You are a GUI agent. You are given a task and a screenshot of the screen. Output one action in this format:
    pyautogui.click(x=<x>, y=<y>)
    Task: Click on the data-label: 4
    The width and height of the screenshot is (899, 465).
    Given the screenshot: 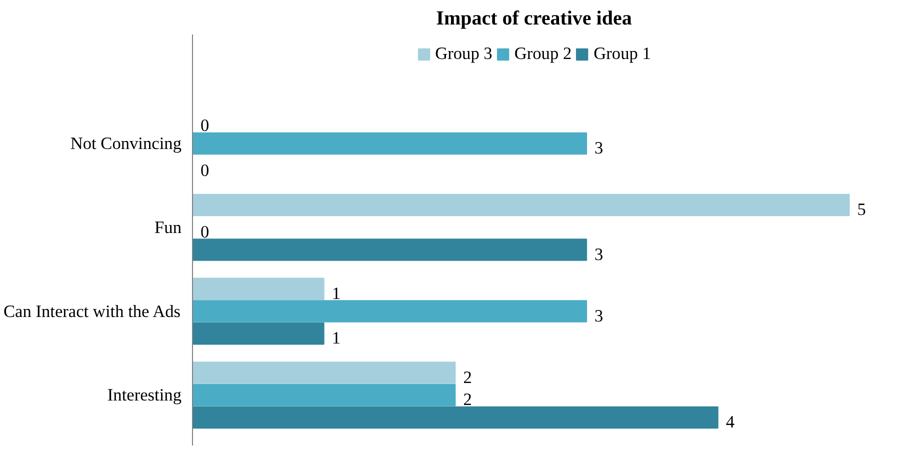 What is the action you would take?
    pyautogui.click(x=730, y=422)
    